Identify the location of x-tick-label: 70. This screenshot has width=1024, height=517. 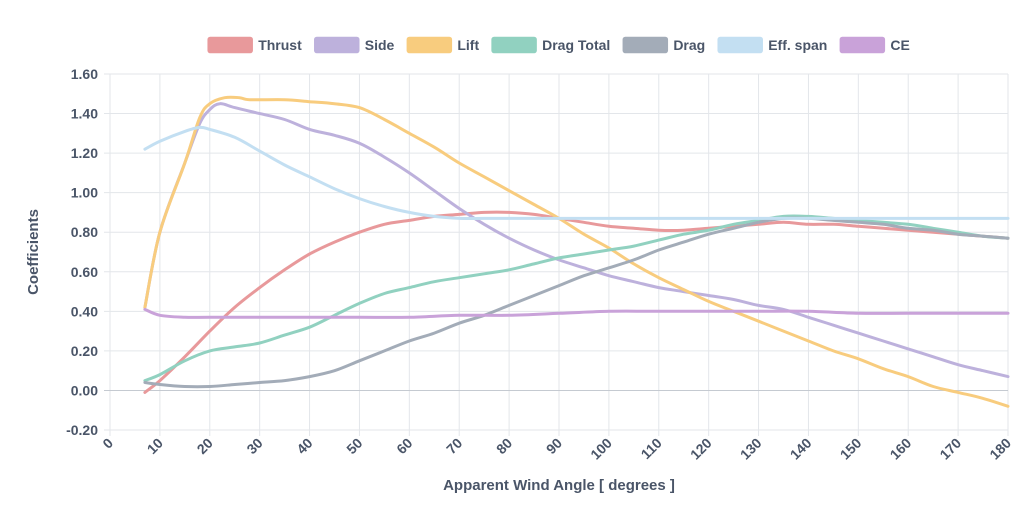
(454, 446).